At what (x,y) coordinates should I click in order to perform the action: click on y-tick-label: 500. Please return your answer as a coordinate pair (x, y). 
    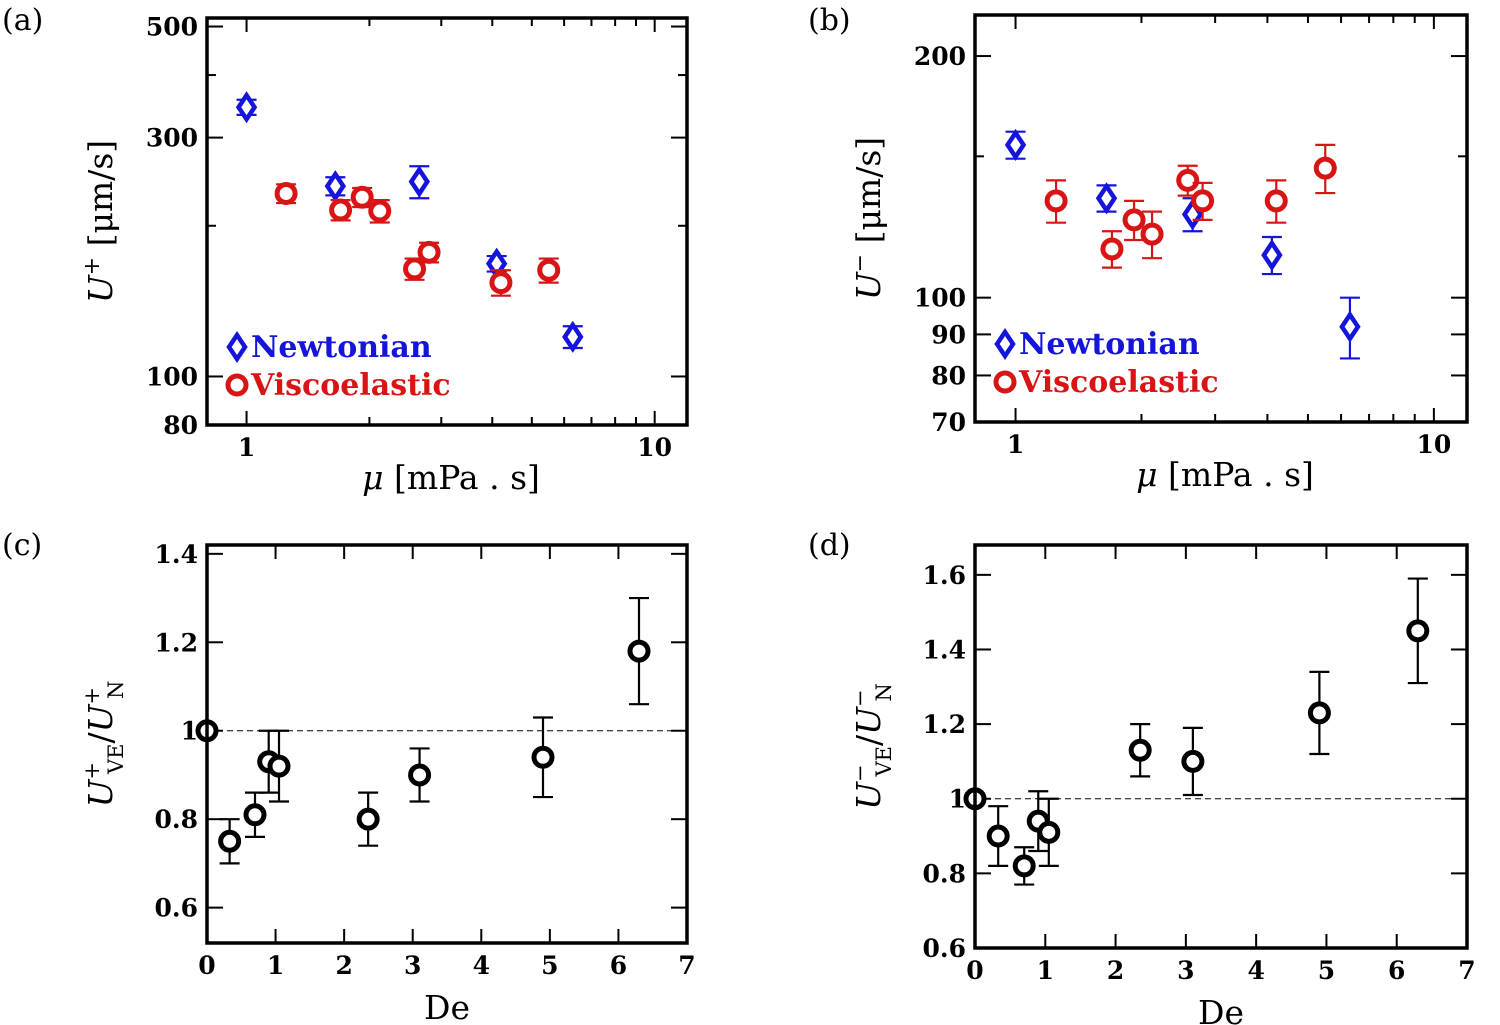
    Looking at the image, I should click on (172, 27).